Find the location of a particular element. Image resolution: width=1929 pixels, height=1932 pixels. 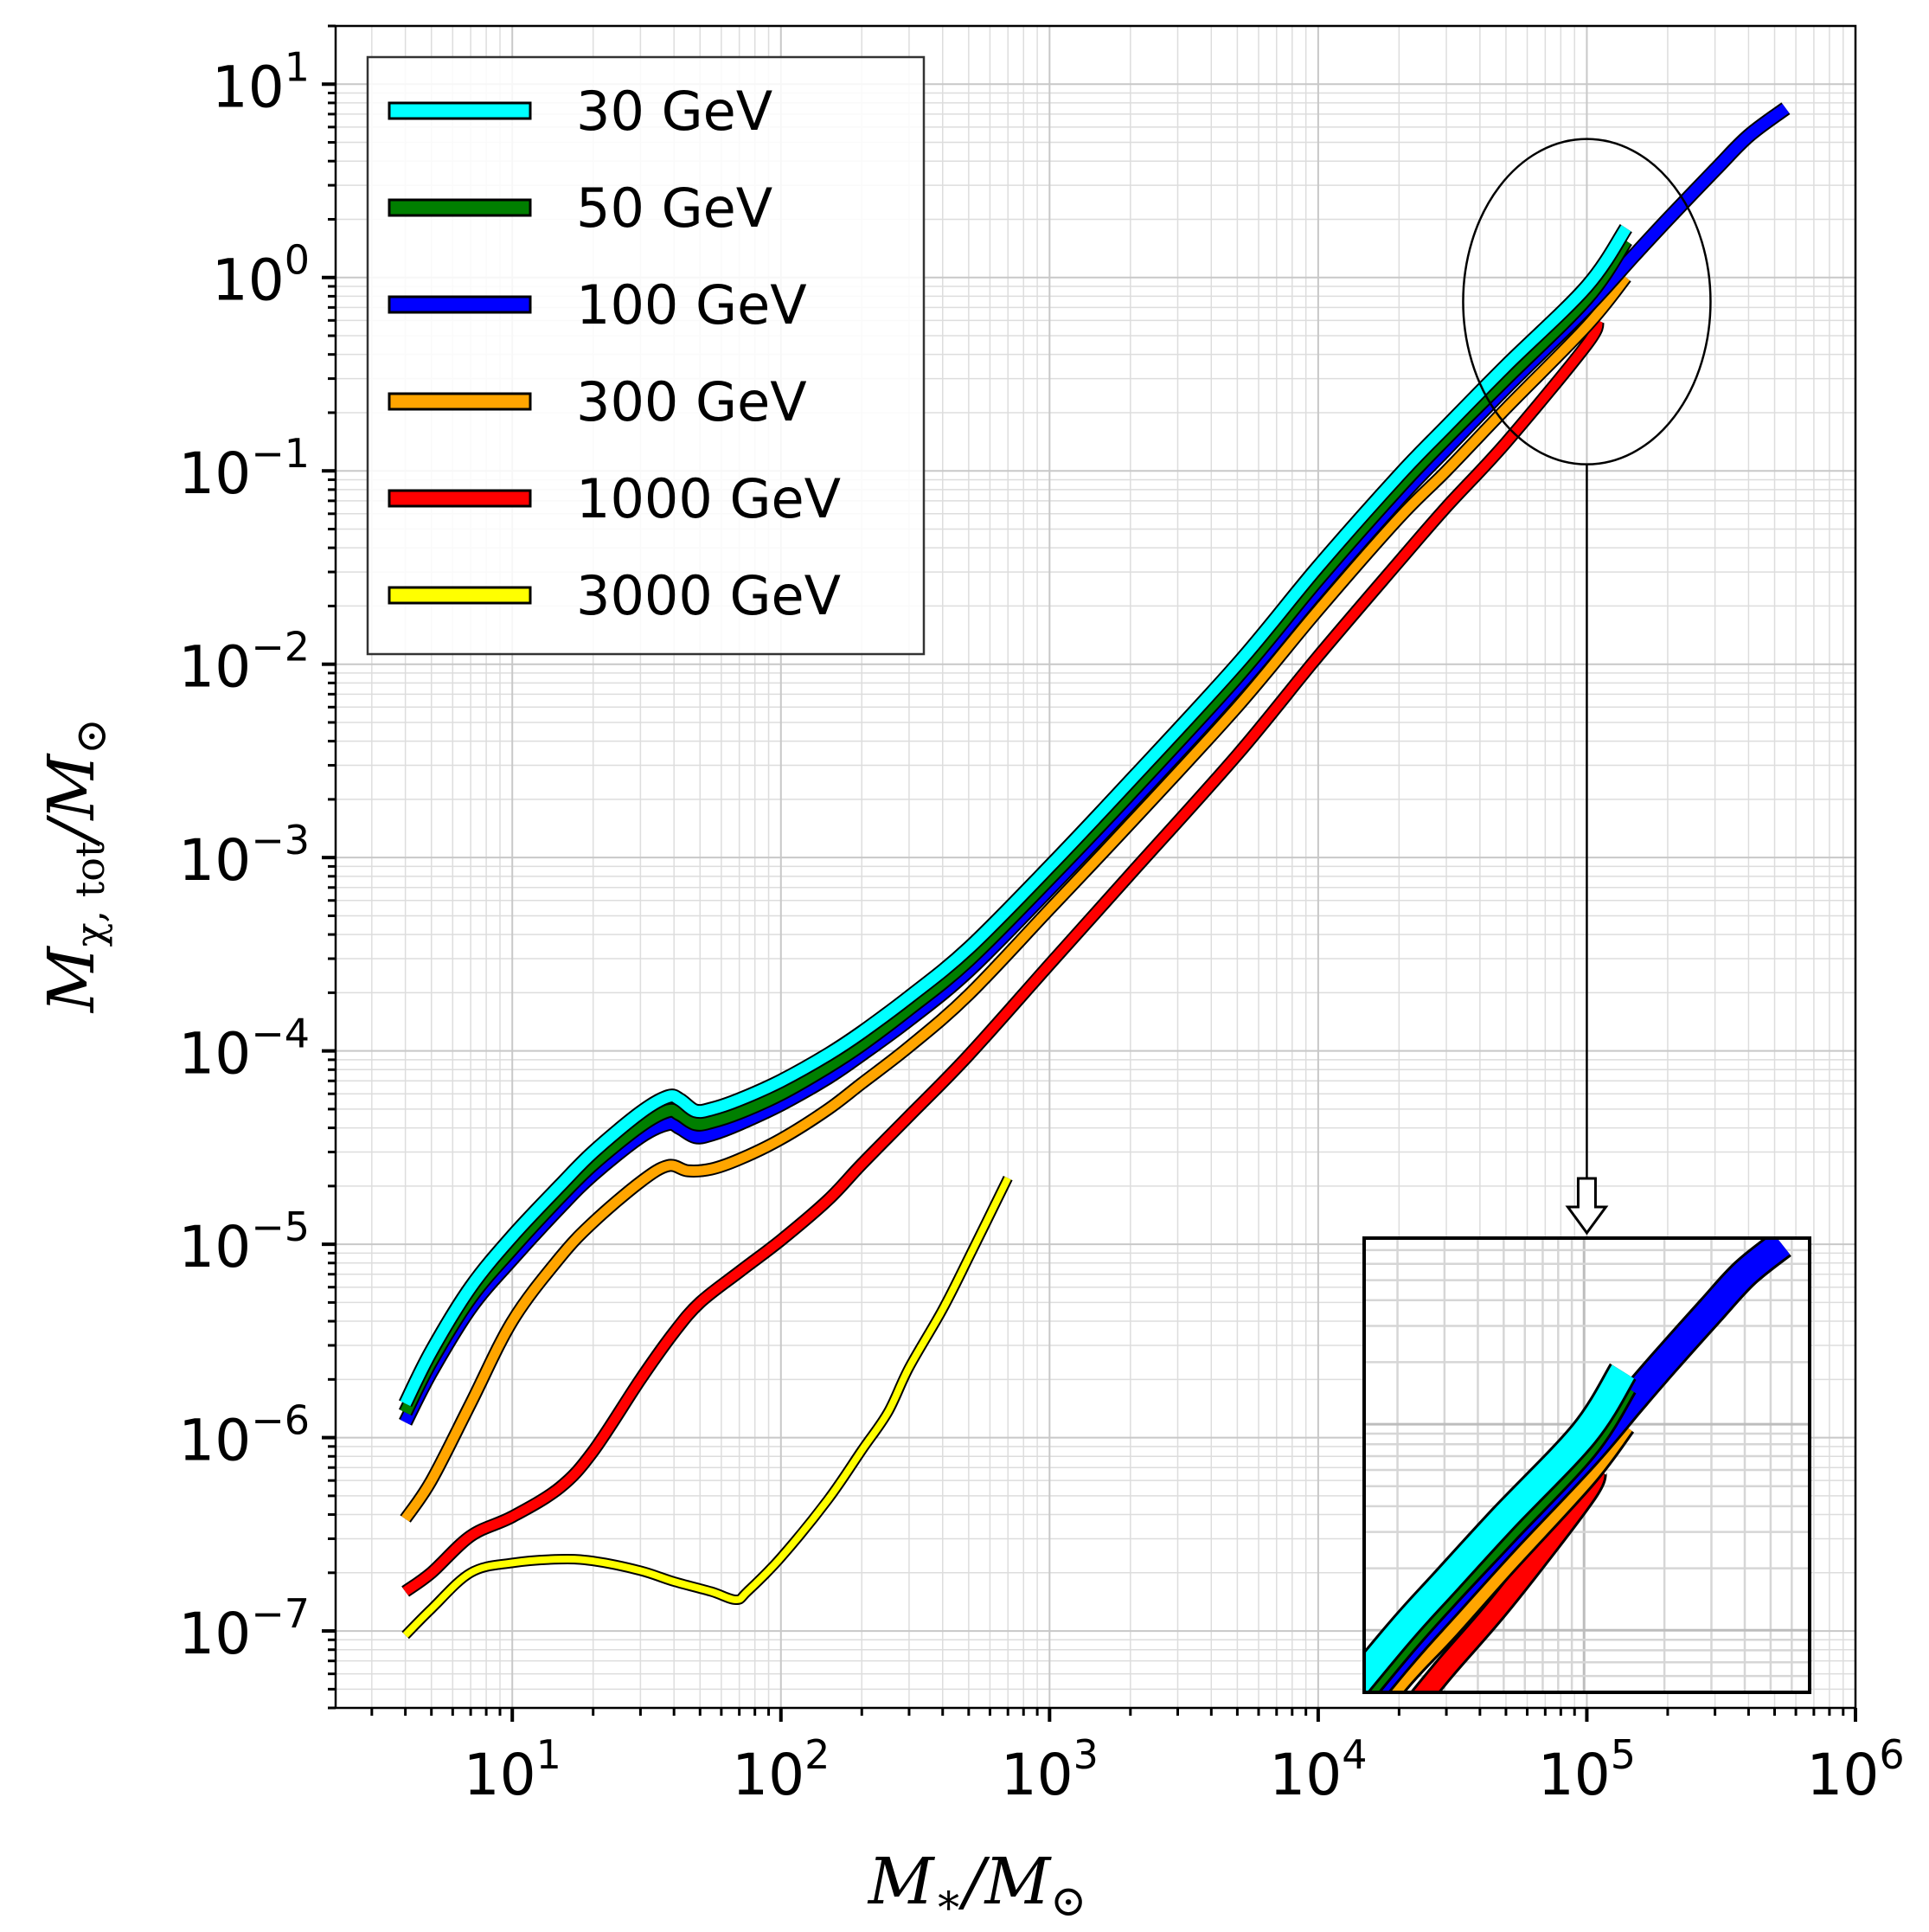

x-tick-label-exponent: 1 is located at coordinates (548, 1754).